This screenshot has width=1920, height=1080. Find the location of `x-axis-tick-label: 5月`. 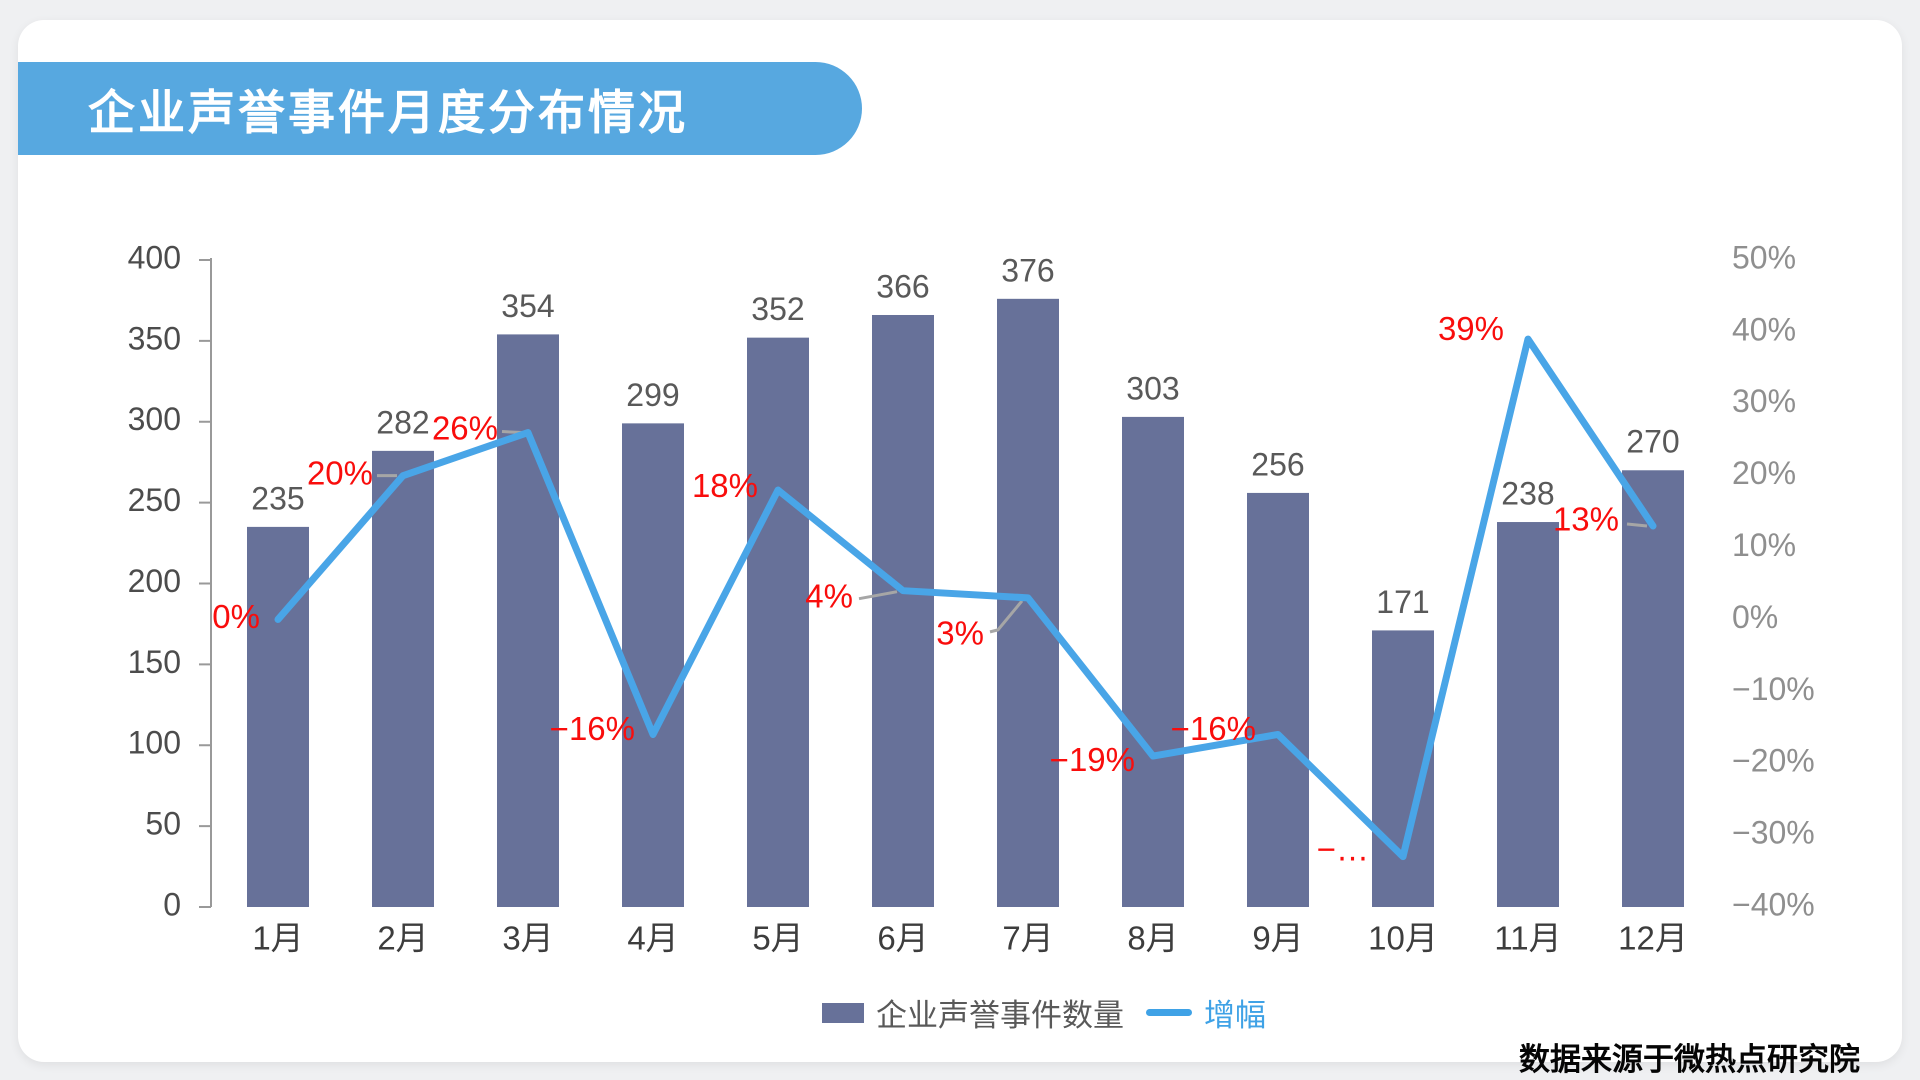

x-axis-tick-label: 5月 is located at coordinates (777, 938).